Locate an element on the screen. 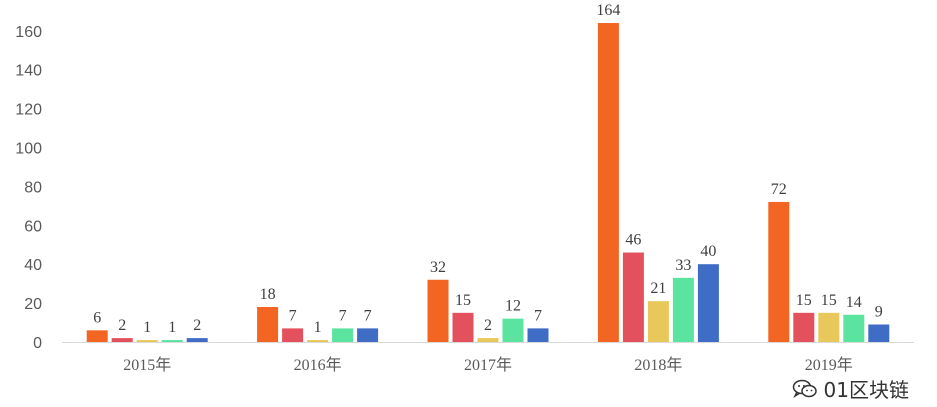  watermark: 01区块链 is located at coordinates (850, 388).